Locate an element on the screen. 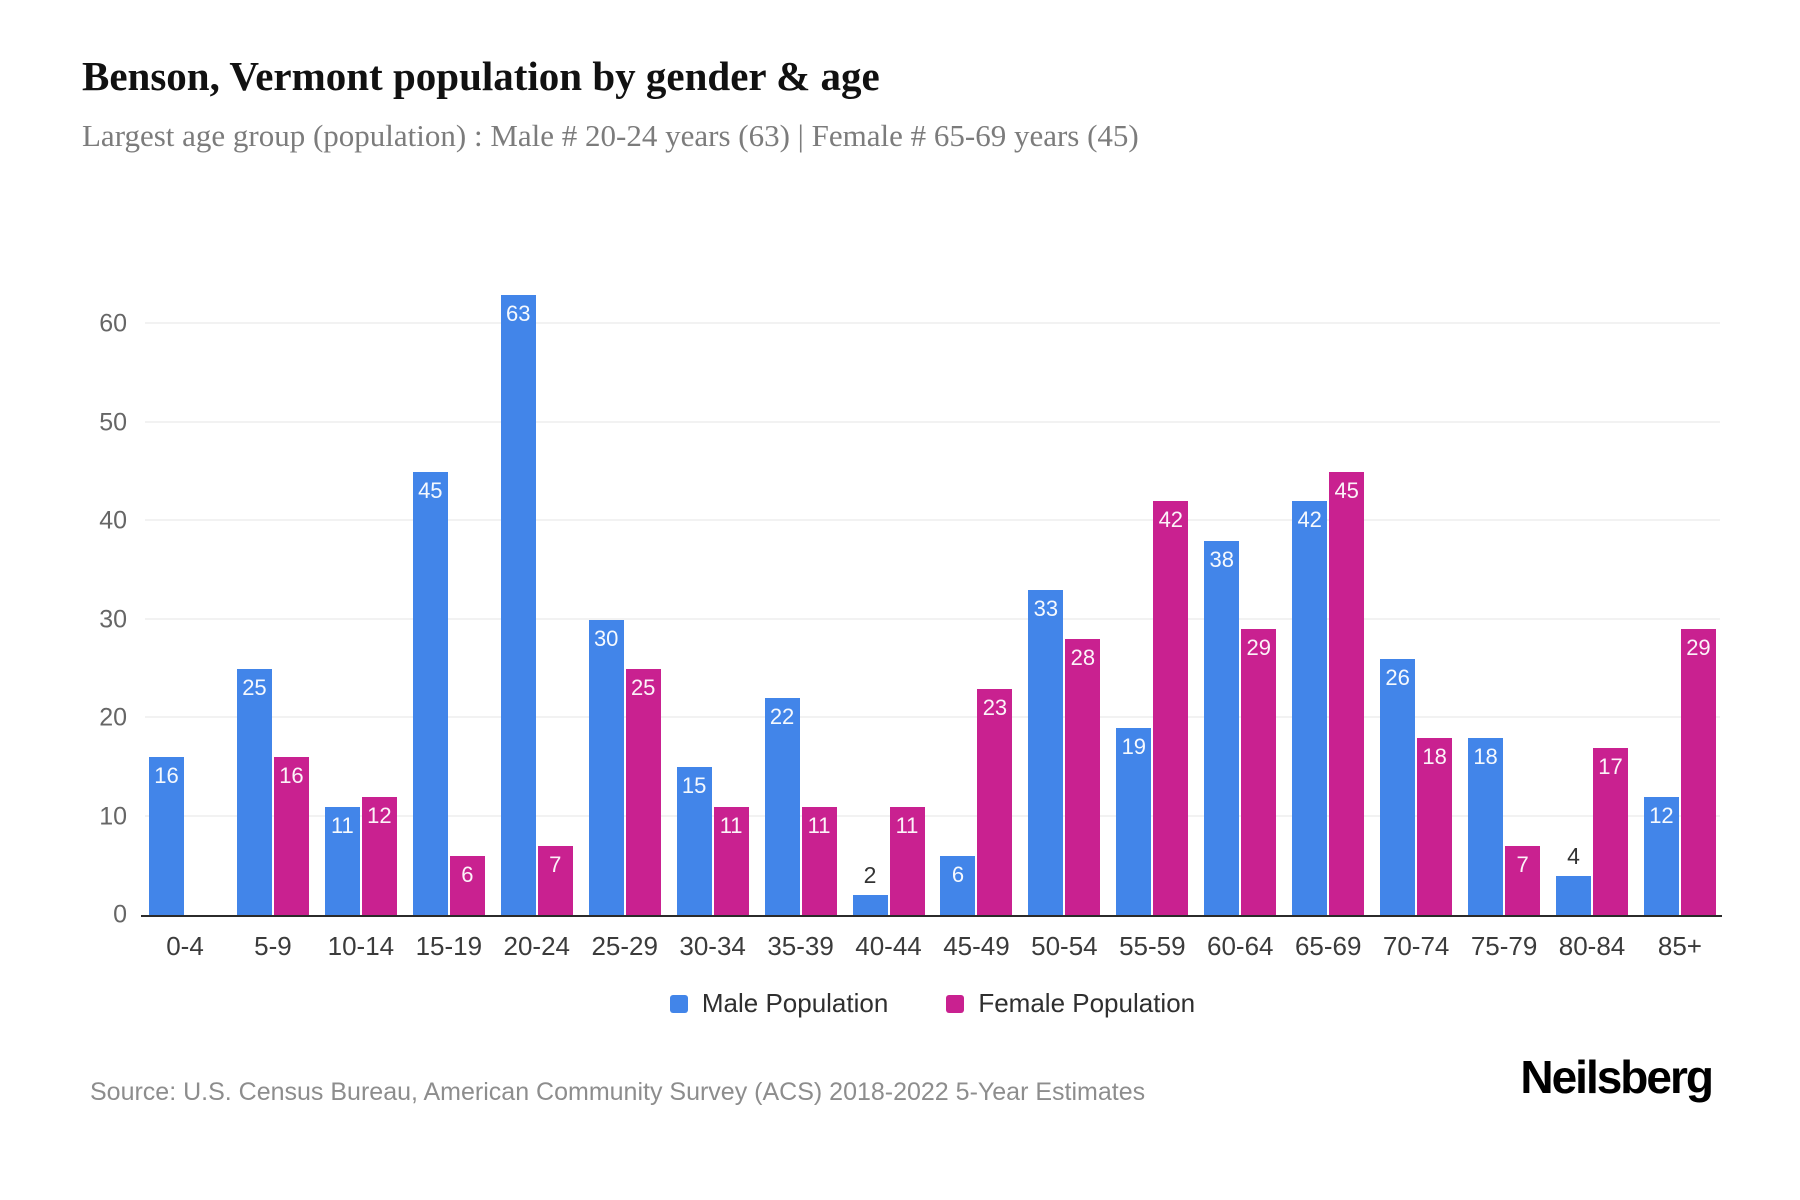 The height and width of the screenshot is (1200, 1800). bar-group-80-84: 4 17 80-84 is located at coordinates (1592, 618).